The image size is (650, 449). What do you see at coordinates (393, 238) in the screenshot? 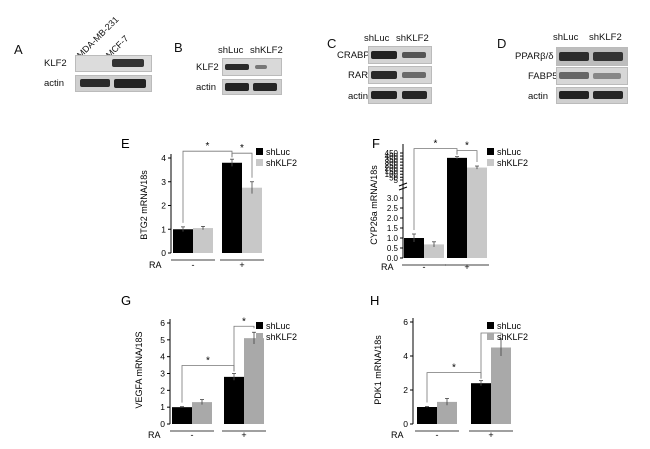
I see `y-tick-label: 1.0` at bounding box center [393, 238].